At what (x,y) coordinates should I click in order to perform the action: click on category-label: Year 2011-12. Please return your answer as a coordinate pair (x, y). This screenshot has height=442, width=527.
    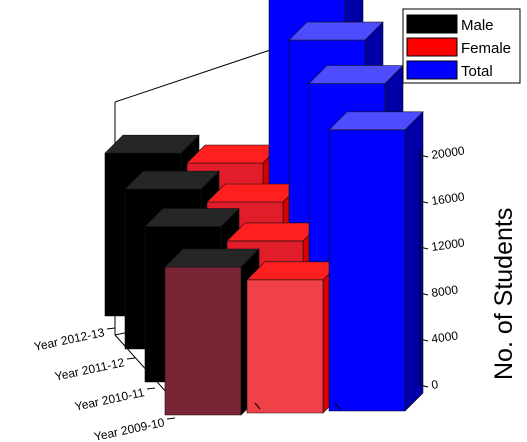
    Looking at the image, I should click on (90, 369).